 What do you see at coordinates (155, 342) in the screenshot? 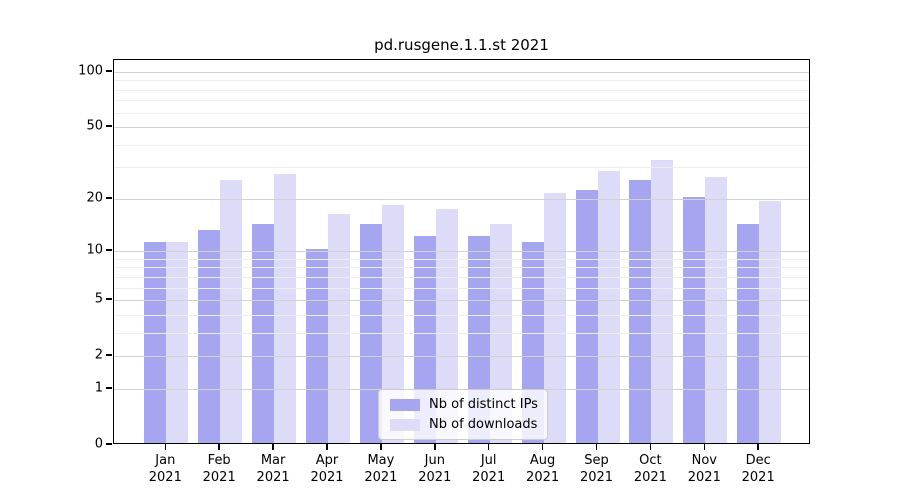
I see `bar-distinct-ips-jan` at bounding box center [155, 342].